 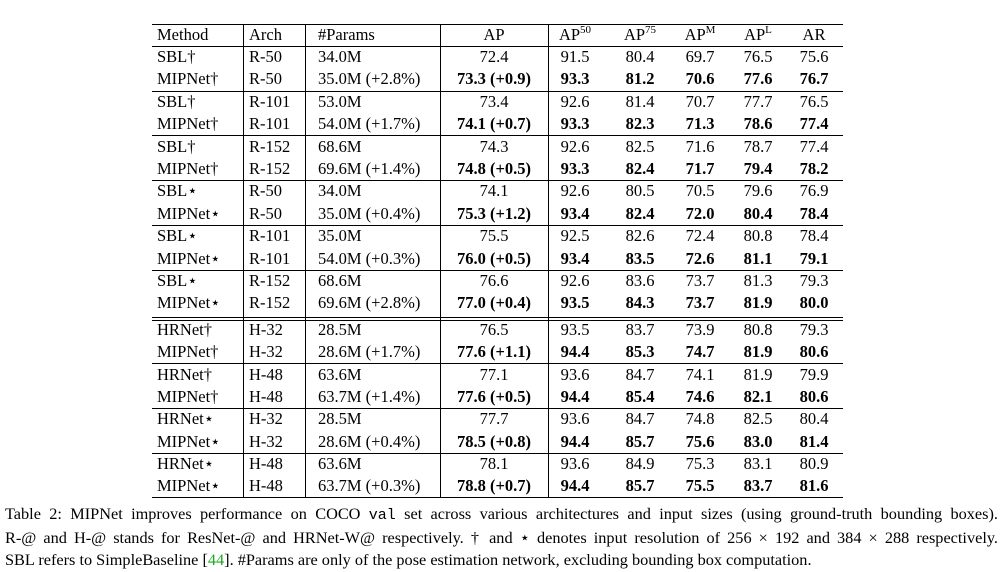 What do you see at coordinates (176, 146) in the screenshot?
I see `table-cell: SBL†` at bounding box center [176, 146].